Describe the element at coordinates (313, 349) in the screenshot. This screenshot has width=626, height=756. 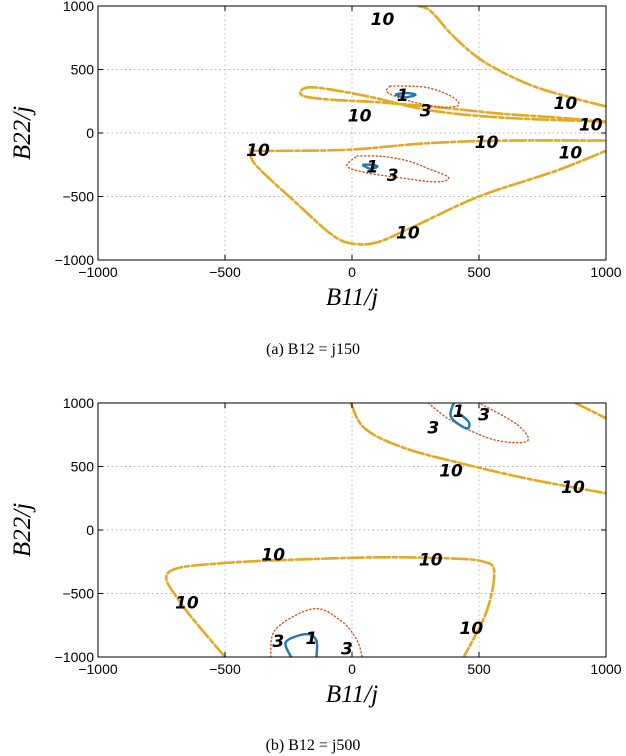
I see `subfigure-caption: (a) B12 = j150` at that location.